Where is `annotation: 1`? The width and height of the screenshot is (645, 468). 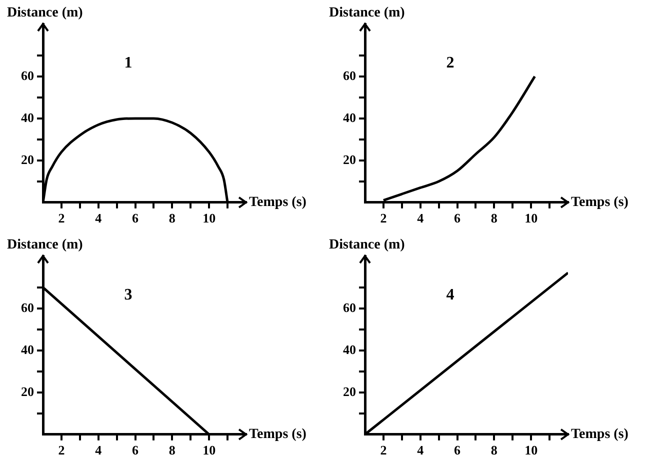
annotation: 1 is located at coordinates (128, 63).